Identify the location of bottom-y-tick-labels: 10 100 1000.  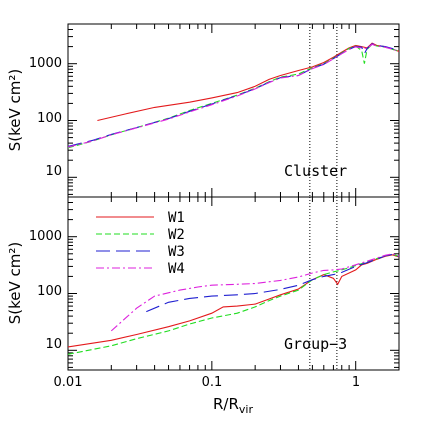
(45, 290).